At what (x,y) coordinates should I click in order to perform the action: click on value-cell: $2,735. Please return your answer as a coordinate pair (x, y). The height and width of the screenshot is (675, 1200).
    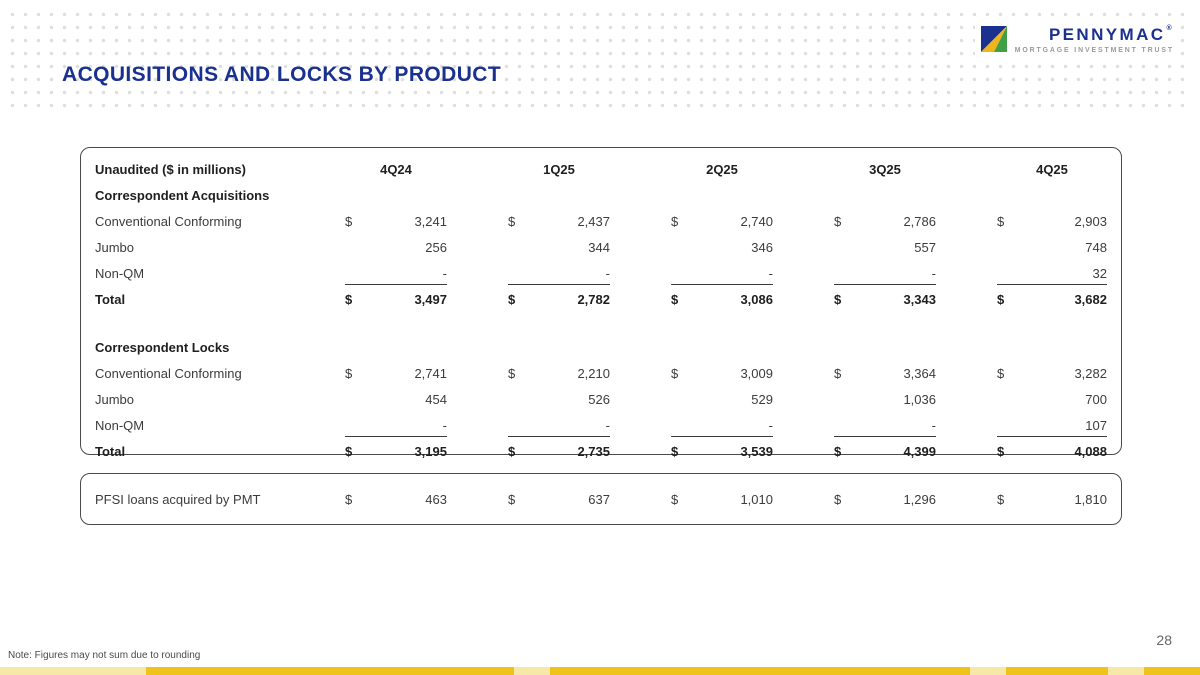
    Looking at the image, I should click on (589, 451).